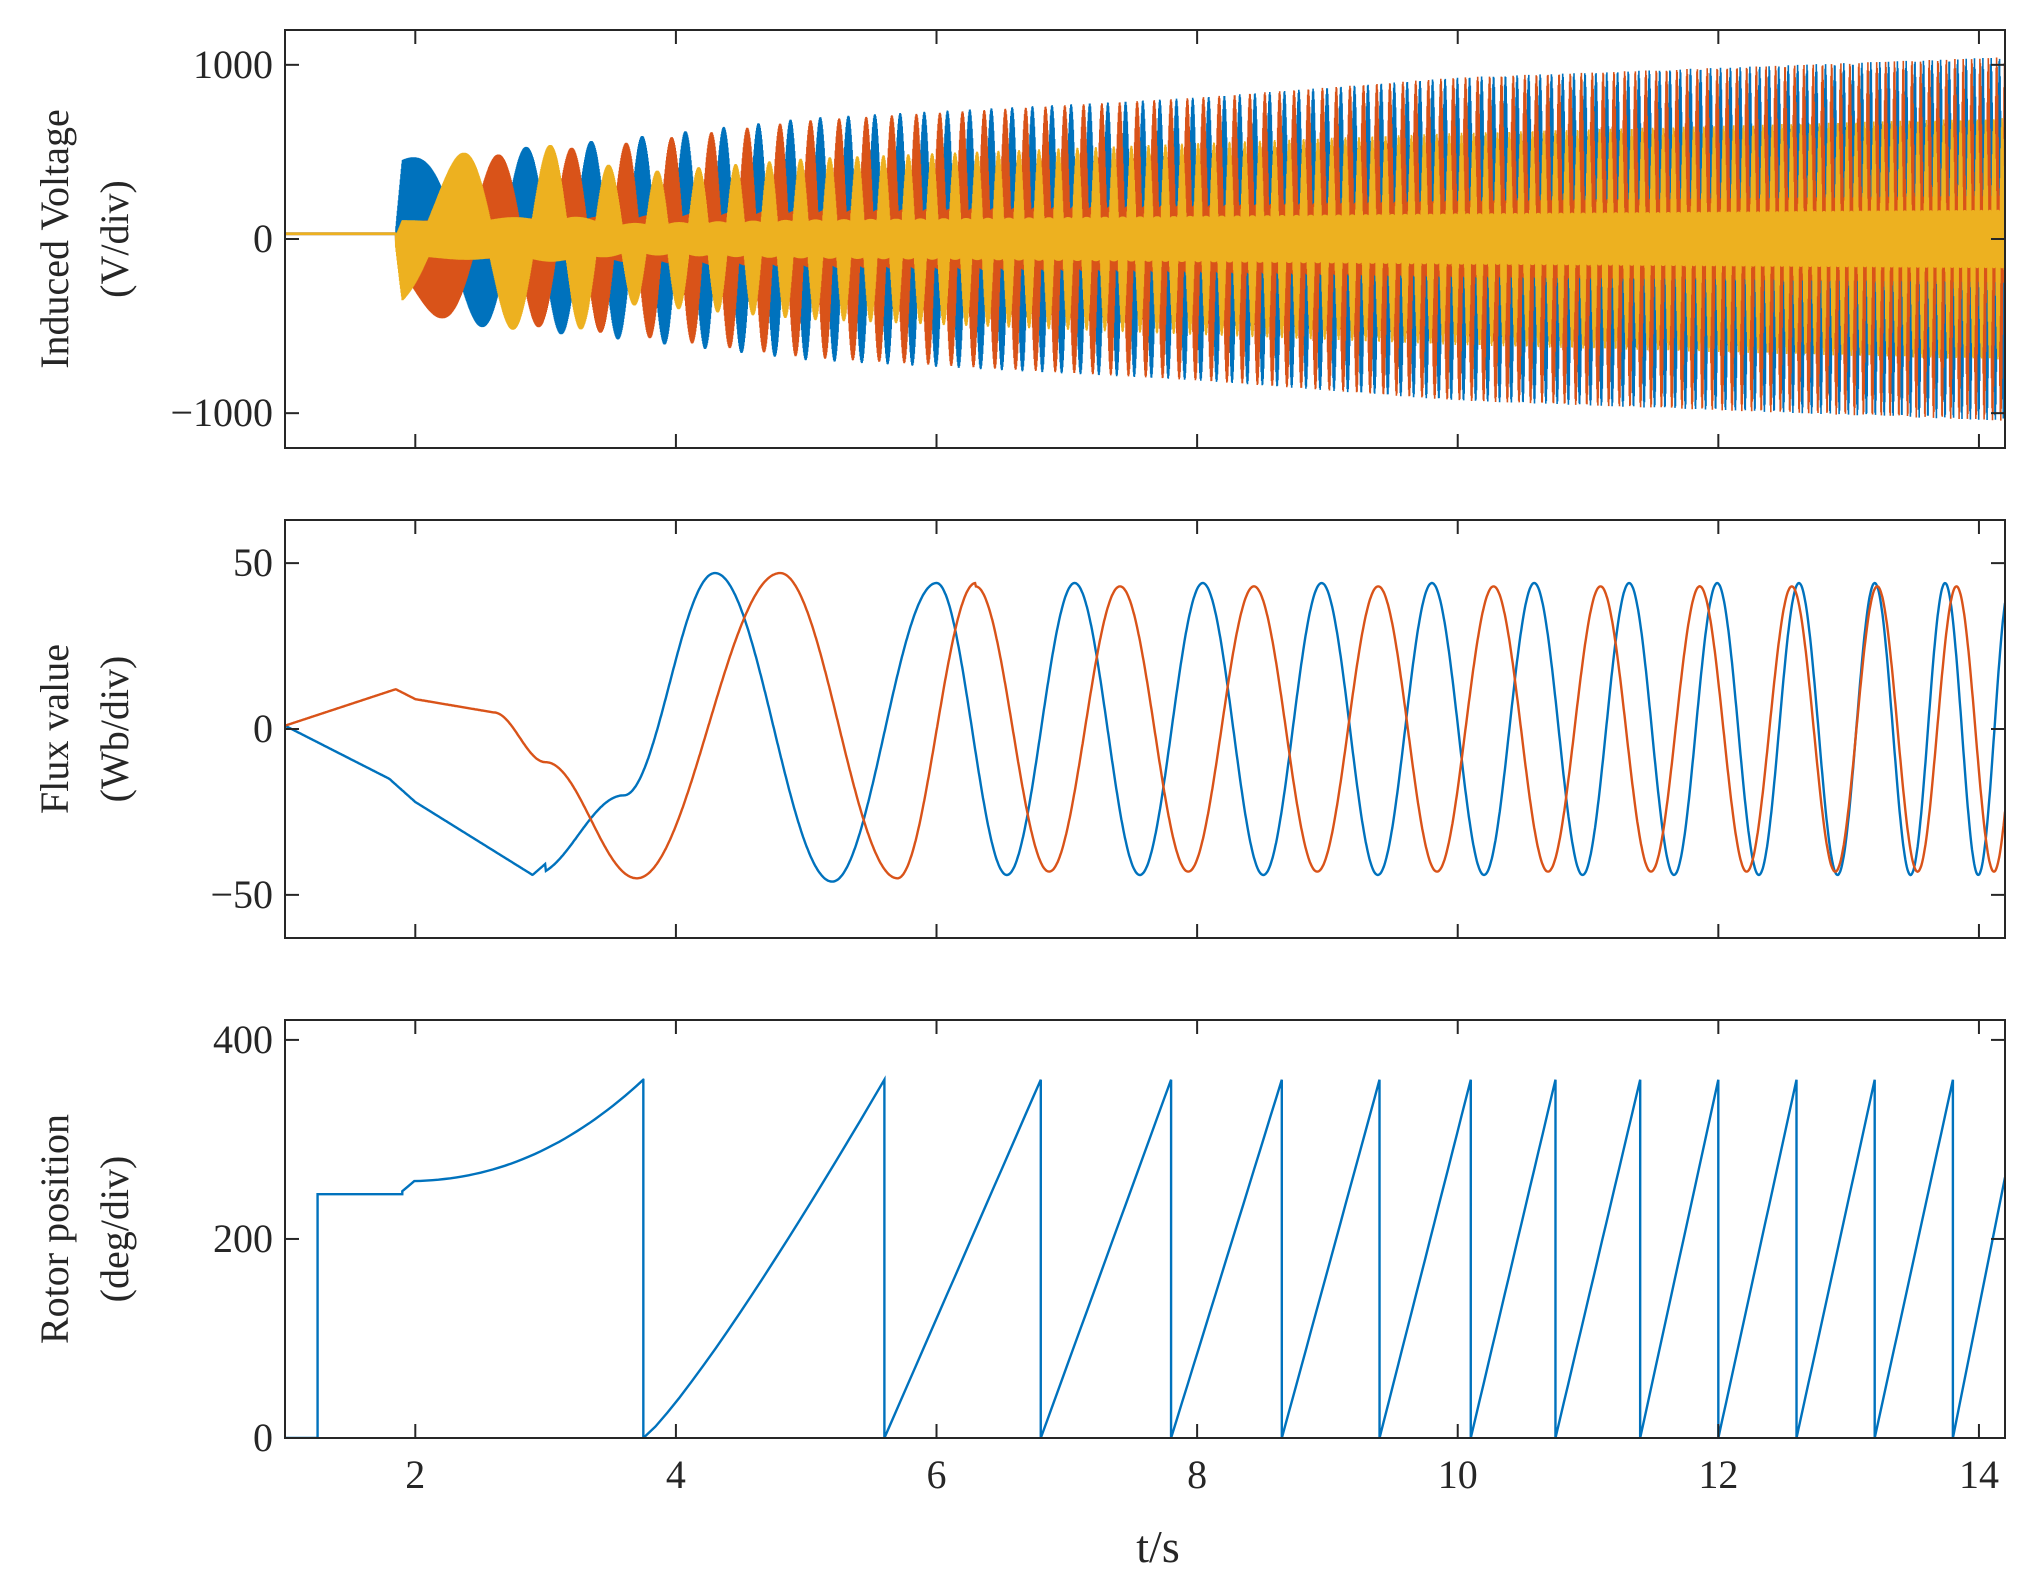 This screenshot has width=2040, height=1595. Describe the element at coordinates (1197, 1474) in the screenshot. I see `x-tick-label: 8` at that location.